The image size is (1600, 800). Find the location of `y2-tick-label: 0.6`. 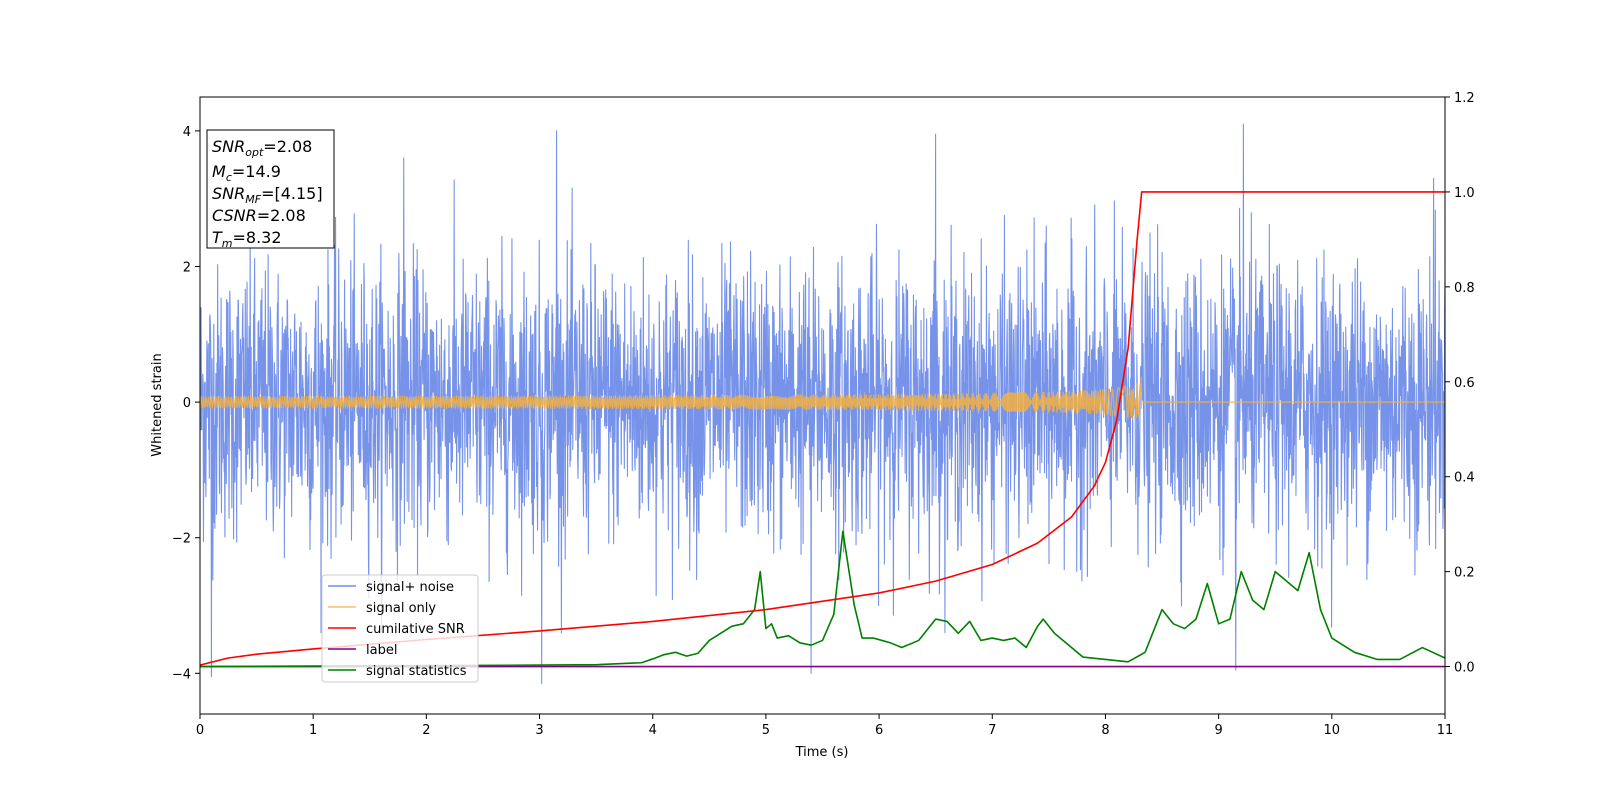

y2-tick-label: 0.6 is located at coordinates (1464, 383).